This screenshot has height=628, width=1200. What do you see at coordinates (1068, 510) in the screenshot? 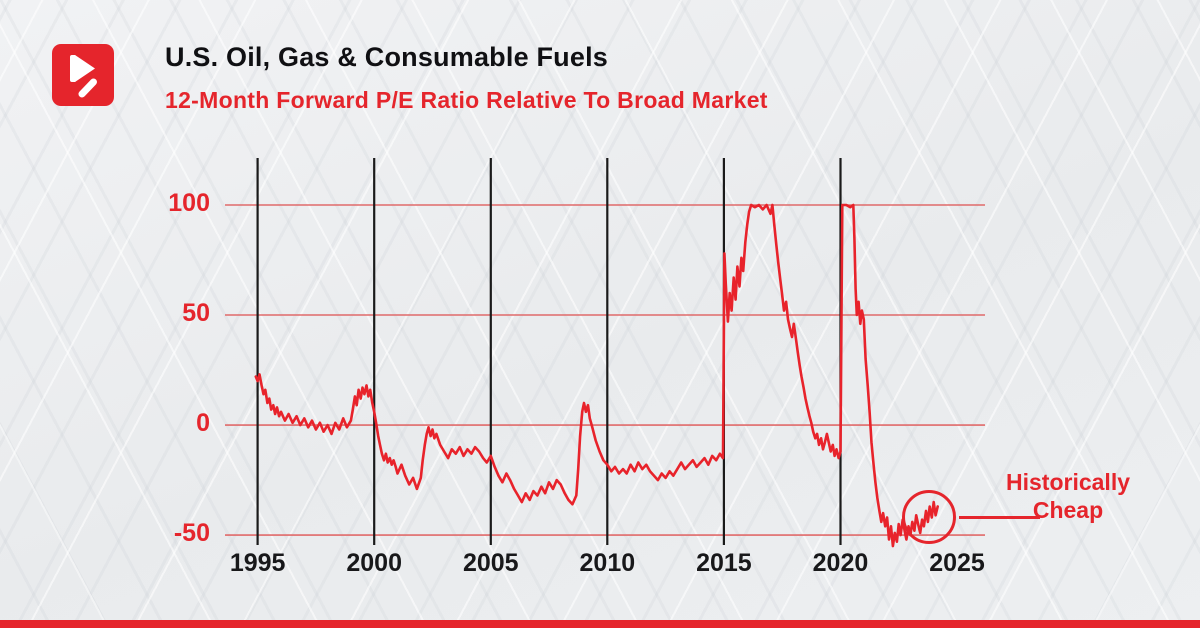
I see `annotation-line2: Cheap` at bounding box center [1068, 510].